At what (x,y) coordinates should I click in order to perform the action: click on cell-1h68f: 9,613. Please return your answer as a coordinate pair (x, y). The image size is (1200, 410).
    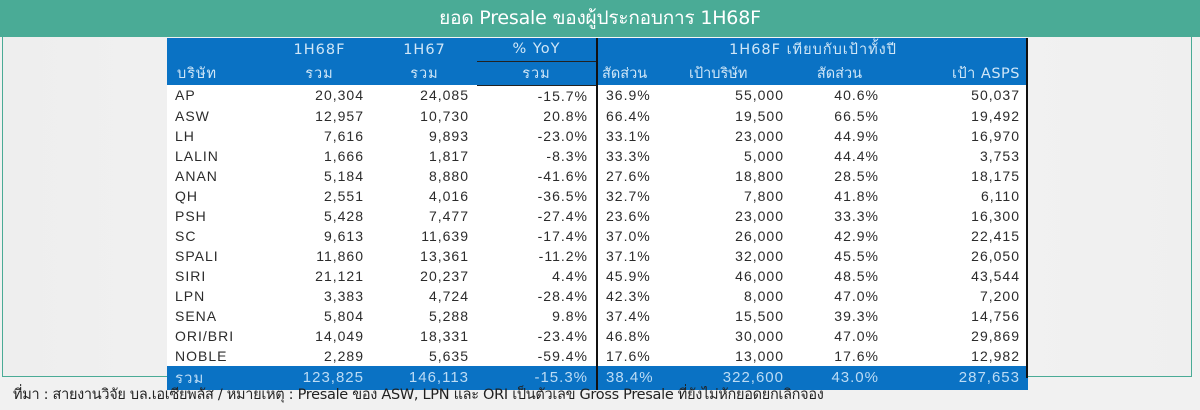
    Looking at the image, I should click on (343, 235).